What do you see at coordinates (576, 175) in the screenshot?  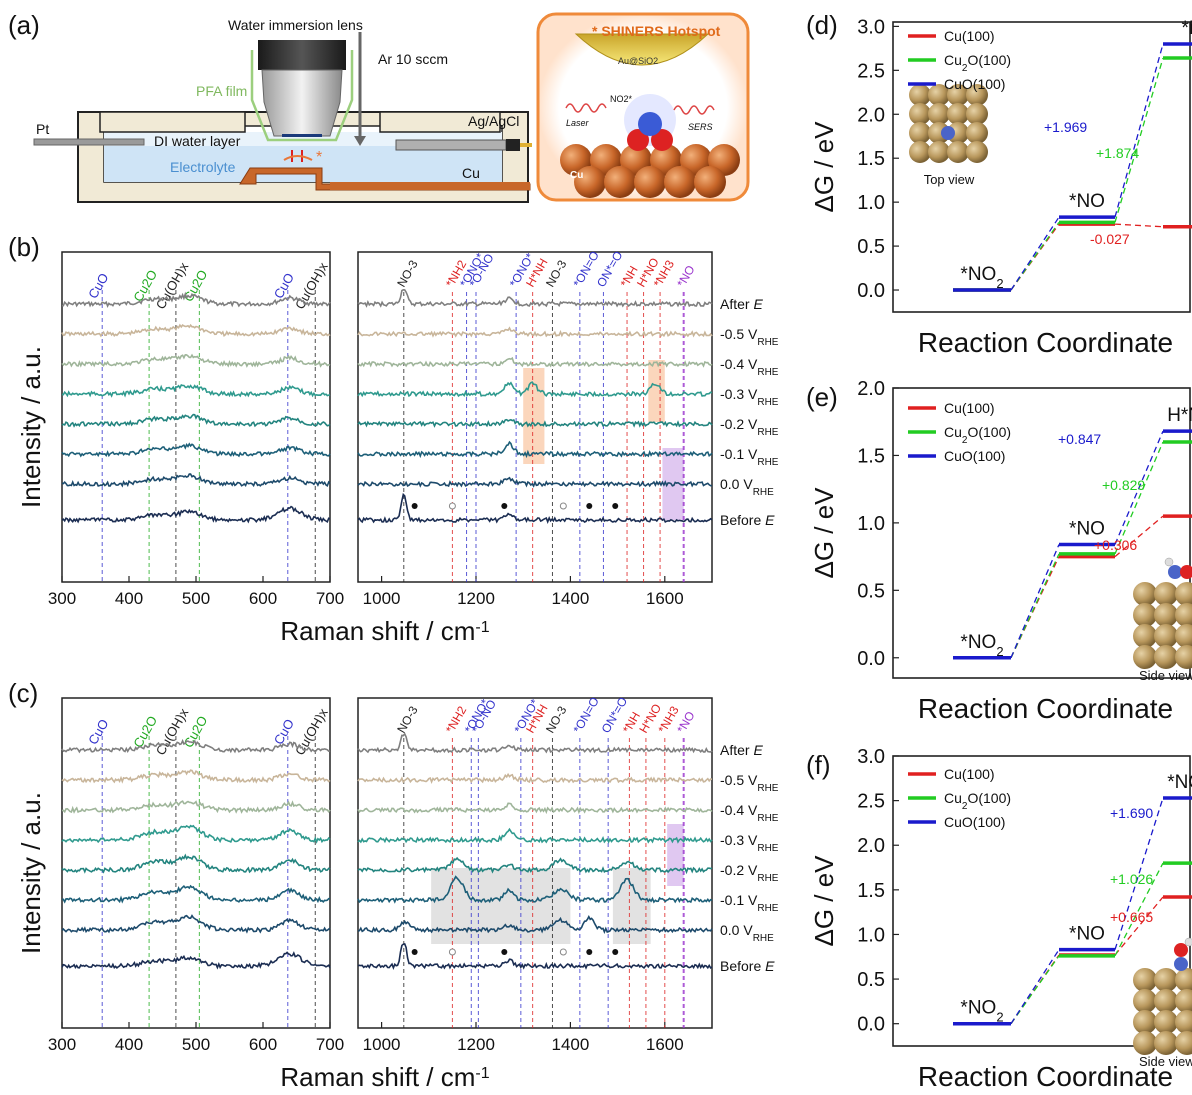 I see `surface-label: Cu` at bounding box center [576, 175].